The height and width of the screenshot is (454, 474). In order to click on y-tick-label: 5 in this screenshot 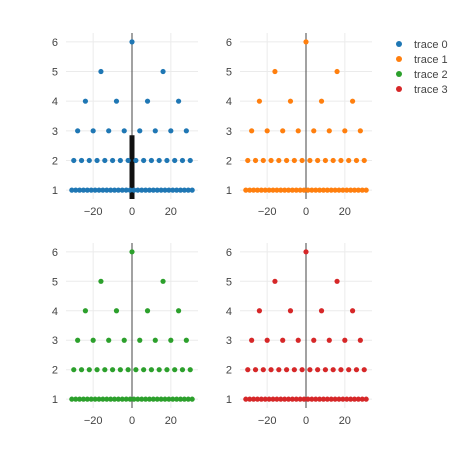, I will do `click(55, 73)`.